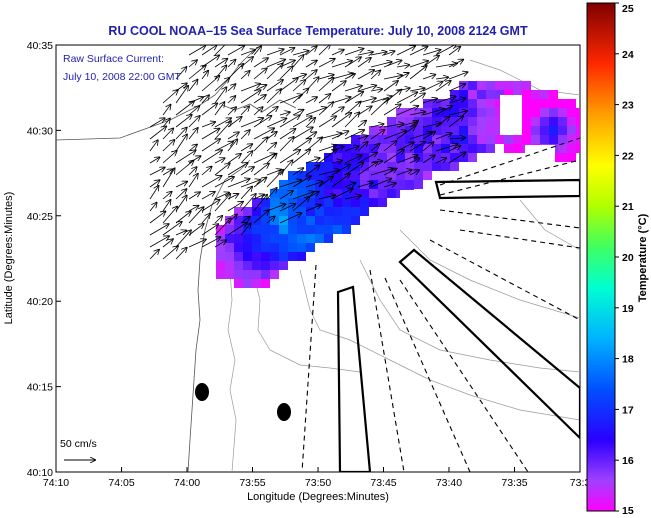 This screenshot has width=651, height=518. Describe the element at coordinates (514, 483) in the screenshot. I see `x-tick-label: 73:35` at that location.